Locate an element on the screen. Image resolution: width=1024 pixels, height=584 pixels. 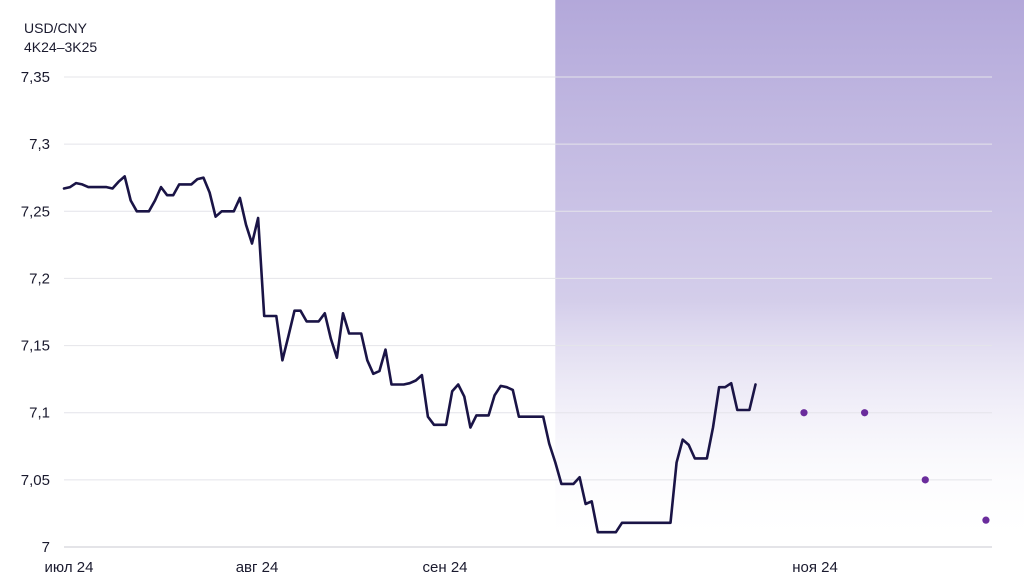
y-tick-label: 7,2 is located at coordinates (39, 278).